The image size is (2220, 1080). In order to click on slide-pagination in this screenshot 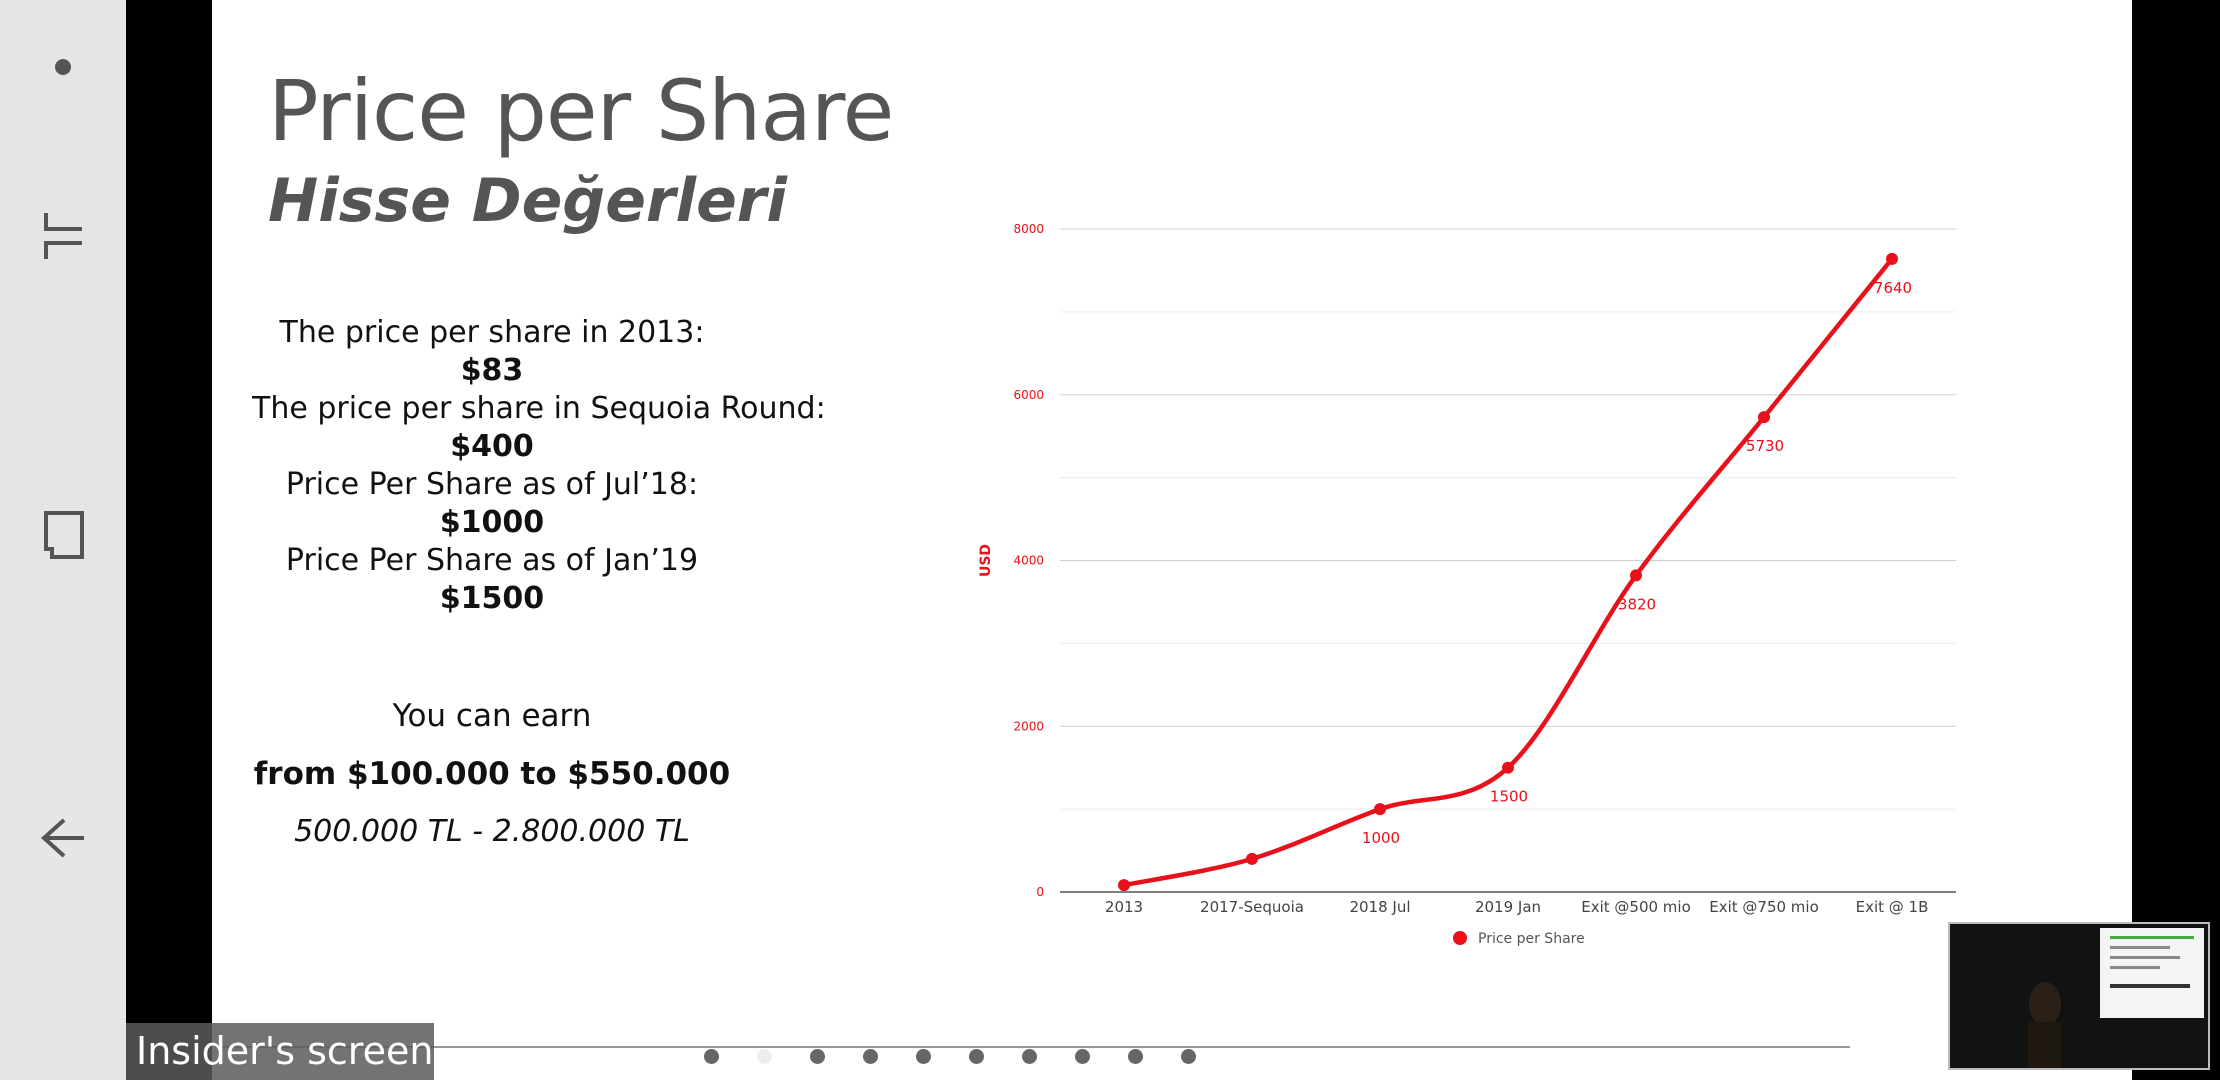, I will do `click(950, 1056)`.